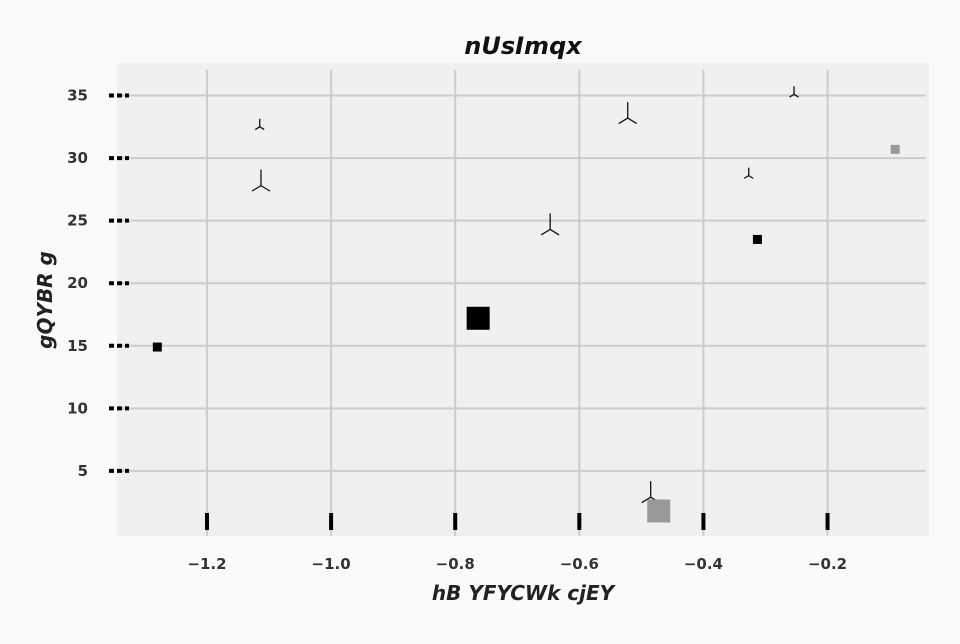  Describe the element at coordinates (827, 564) in the screenshot. I see `x-tick-label: −0.2` at that location.